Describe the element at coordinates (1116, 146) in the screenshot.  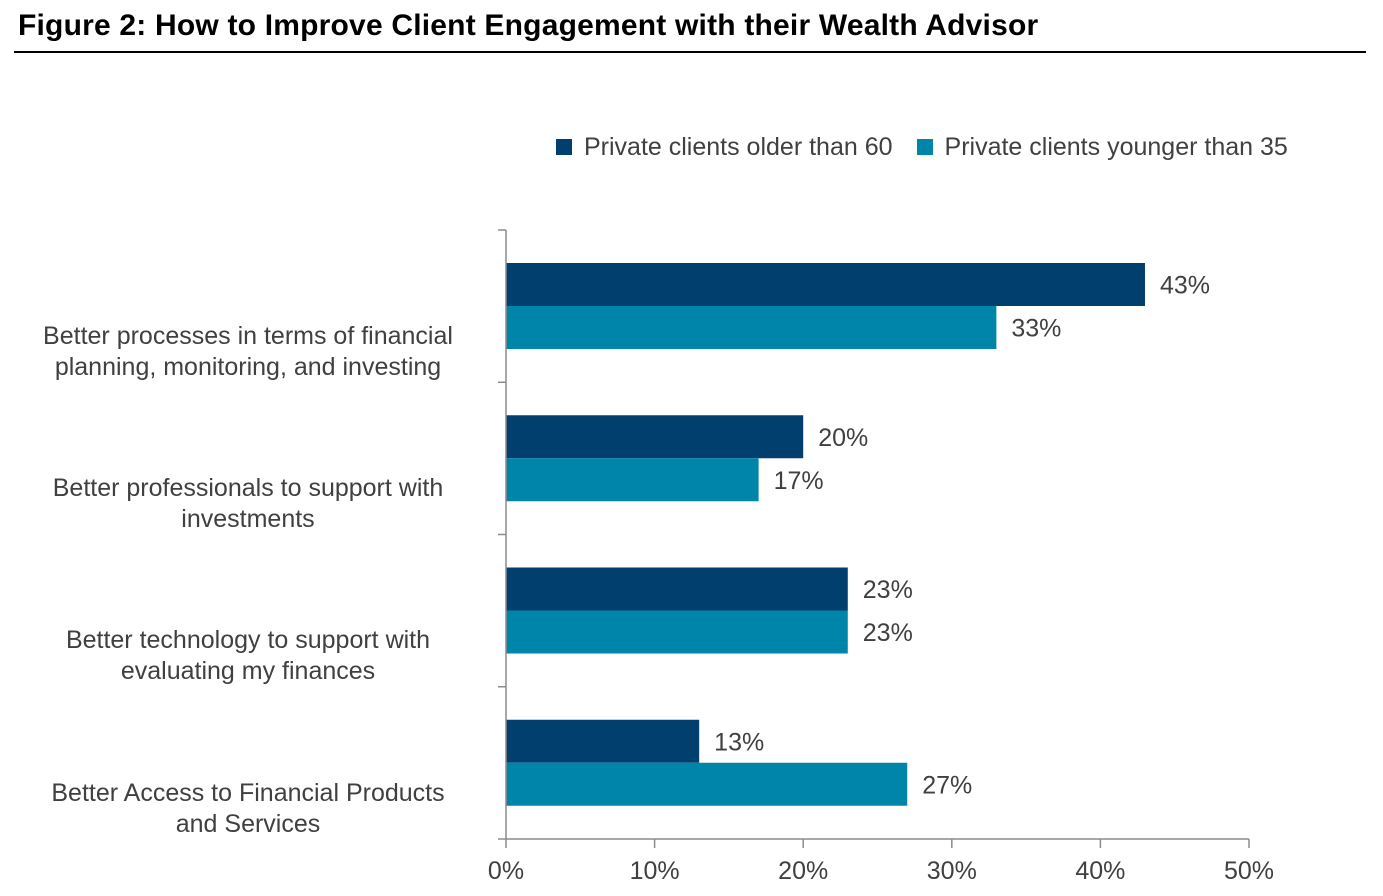
I see `legend-label-younger-than-35: Private clients younger than 35` at that location.